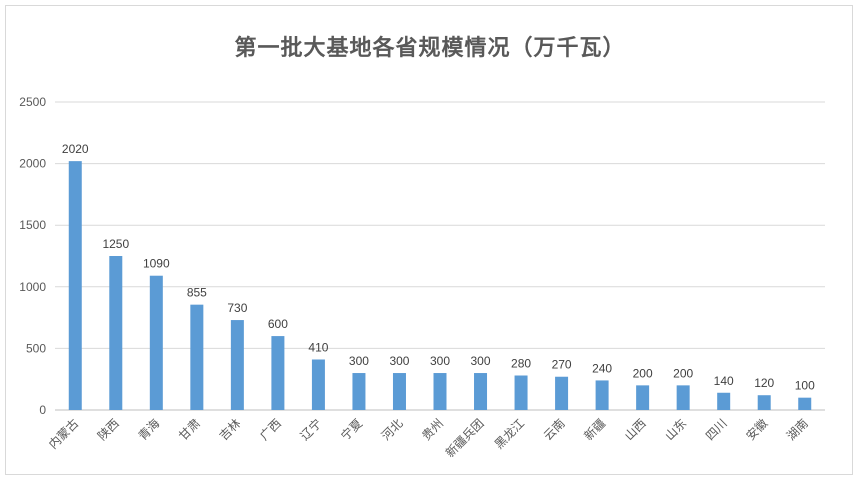  What do you see at coordinates (108, 430) in the screenshot?
I see `category-label: 陕西` at bounding box center [108, 430].